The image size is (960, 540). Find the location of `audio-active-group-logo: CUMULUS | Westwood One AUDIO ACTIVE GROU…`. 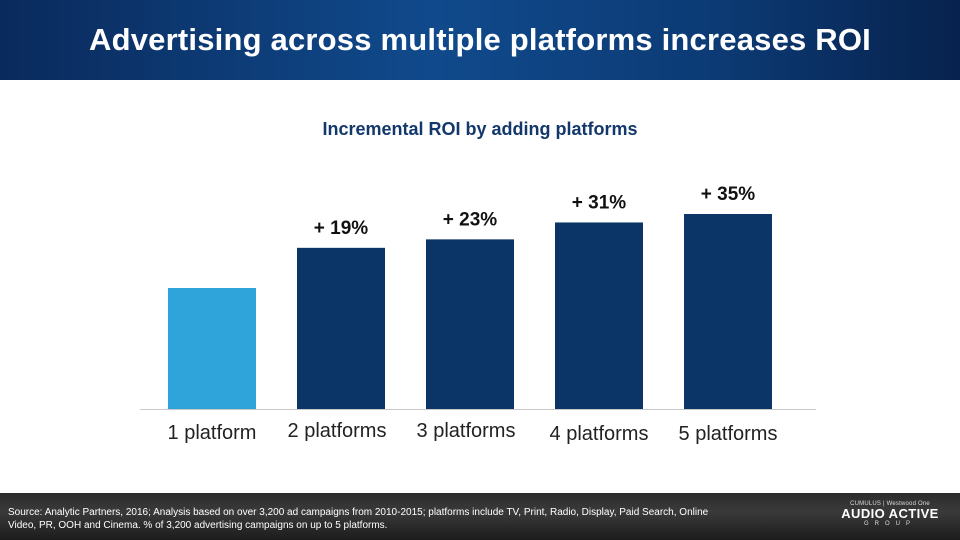

audio-active-group-logo: CUMULUS | Westwood One AUDIO ACTIVE GROU… is located at coordinates (890, 514).